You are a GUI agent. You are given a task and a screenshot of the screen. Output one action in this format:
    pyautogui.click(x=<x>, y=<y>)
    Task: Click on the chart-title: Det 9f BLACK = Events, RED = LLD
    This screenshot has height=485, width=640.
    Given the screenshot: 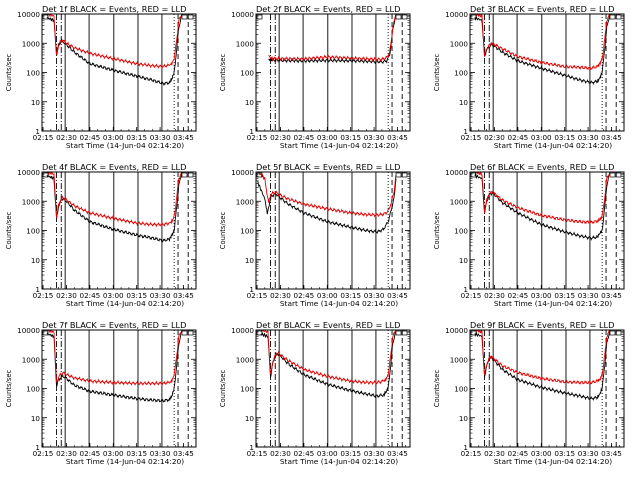 What is the action you would take?
    pyautogui.click(x=542, y=325)
    